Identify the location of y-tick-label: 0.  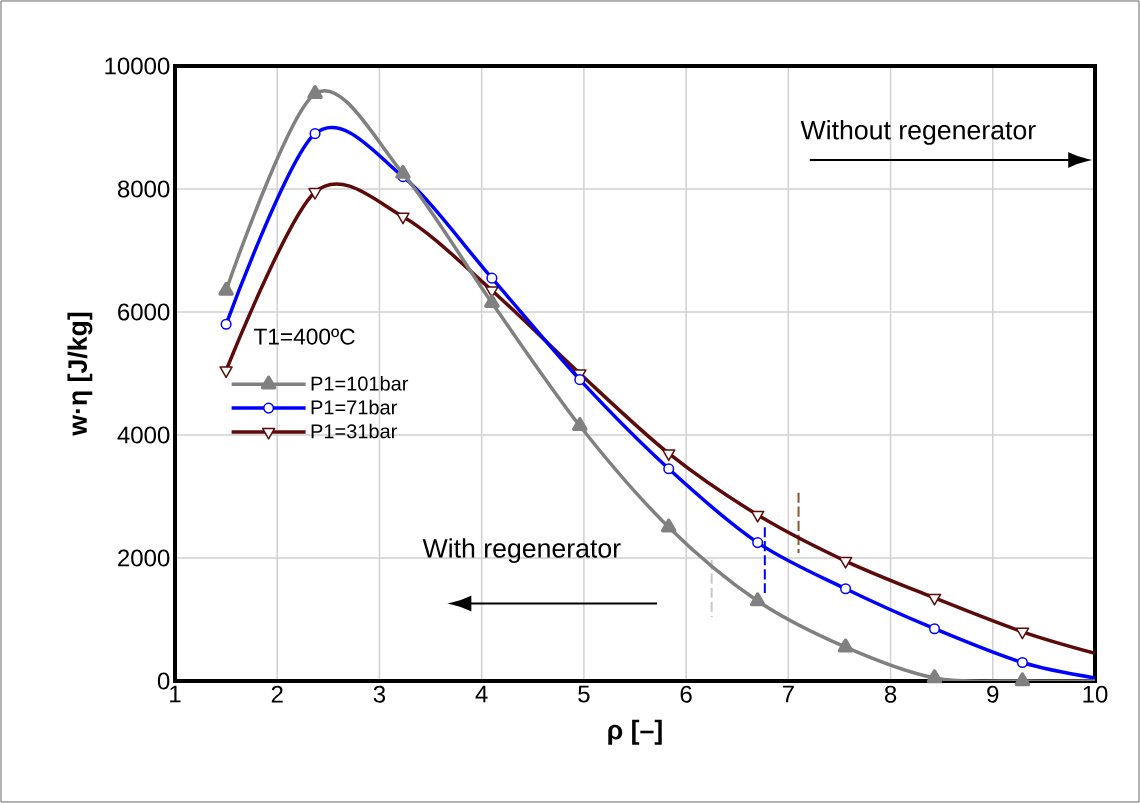
(163, 681).